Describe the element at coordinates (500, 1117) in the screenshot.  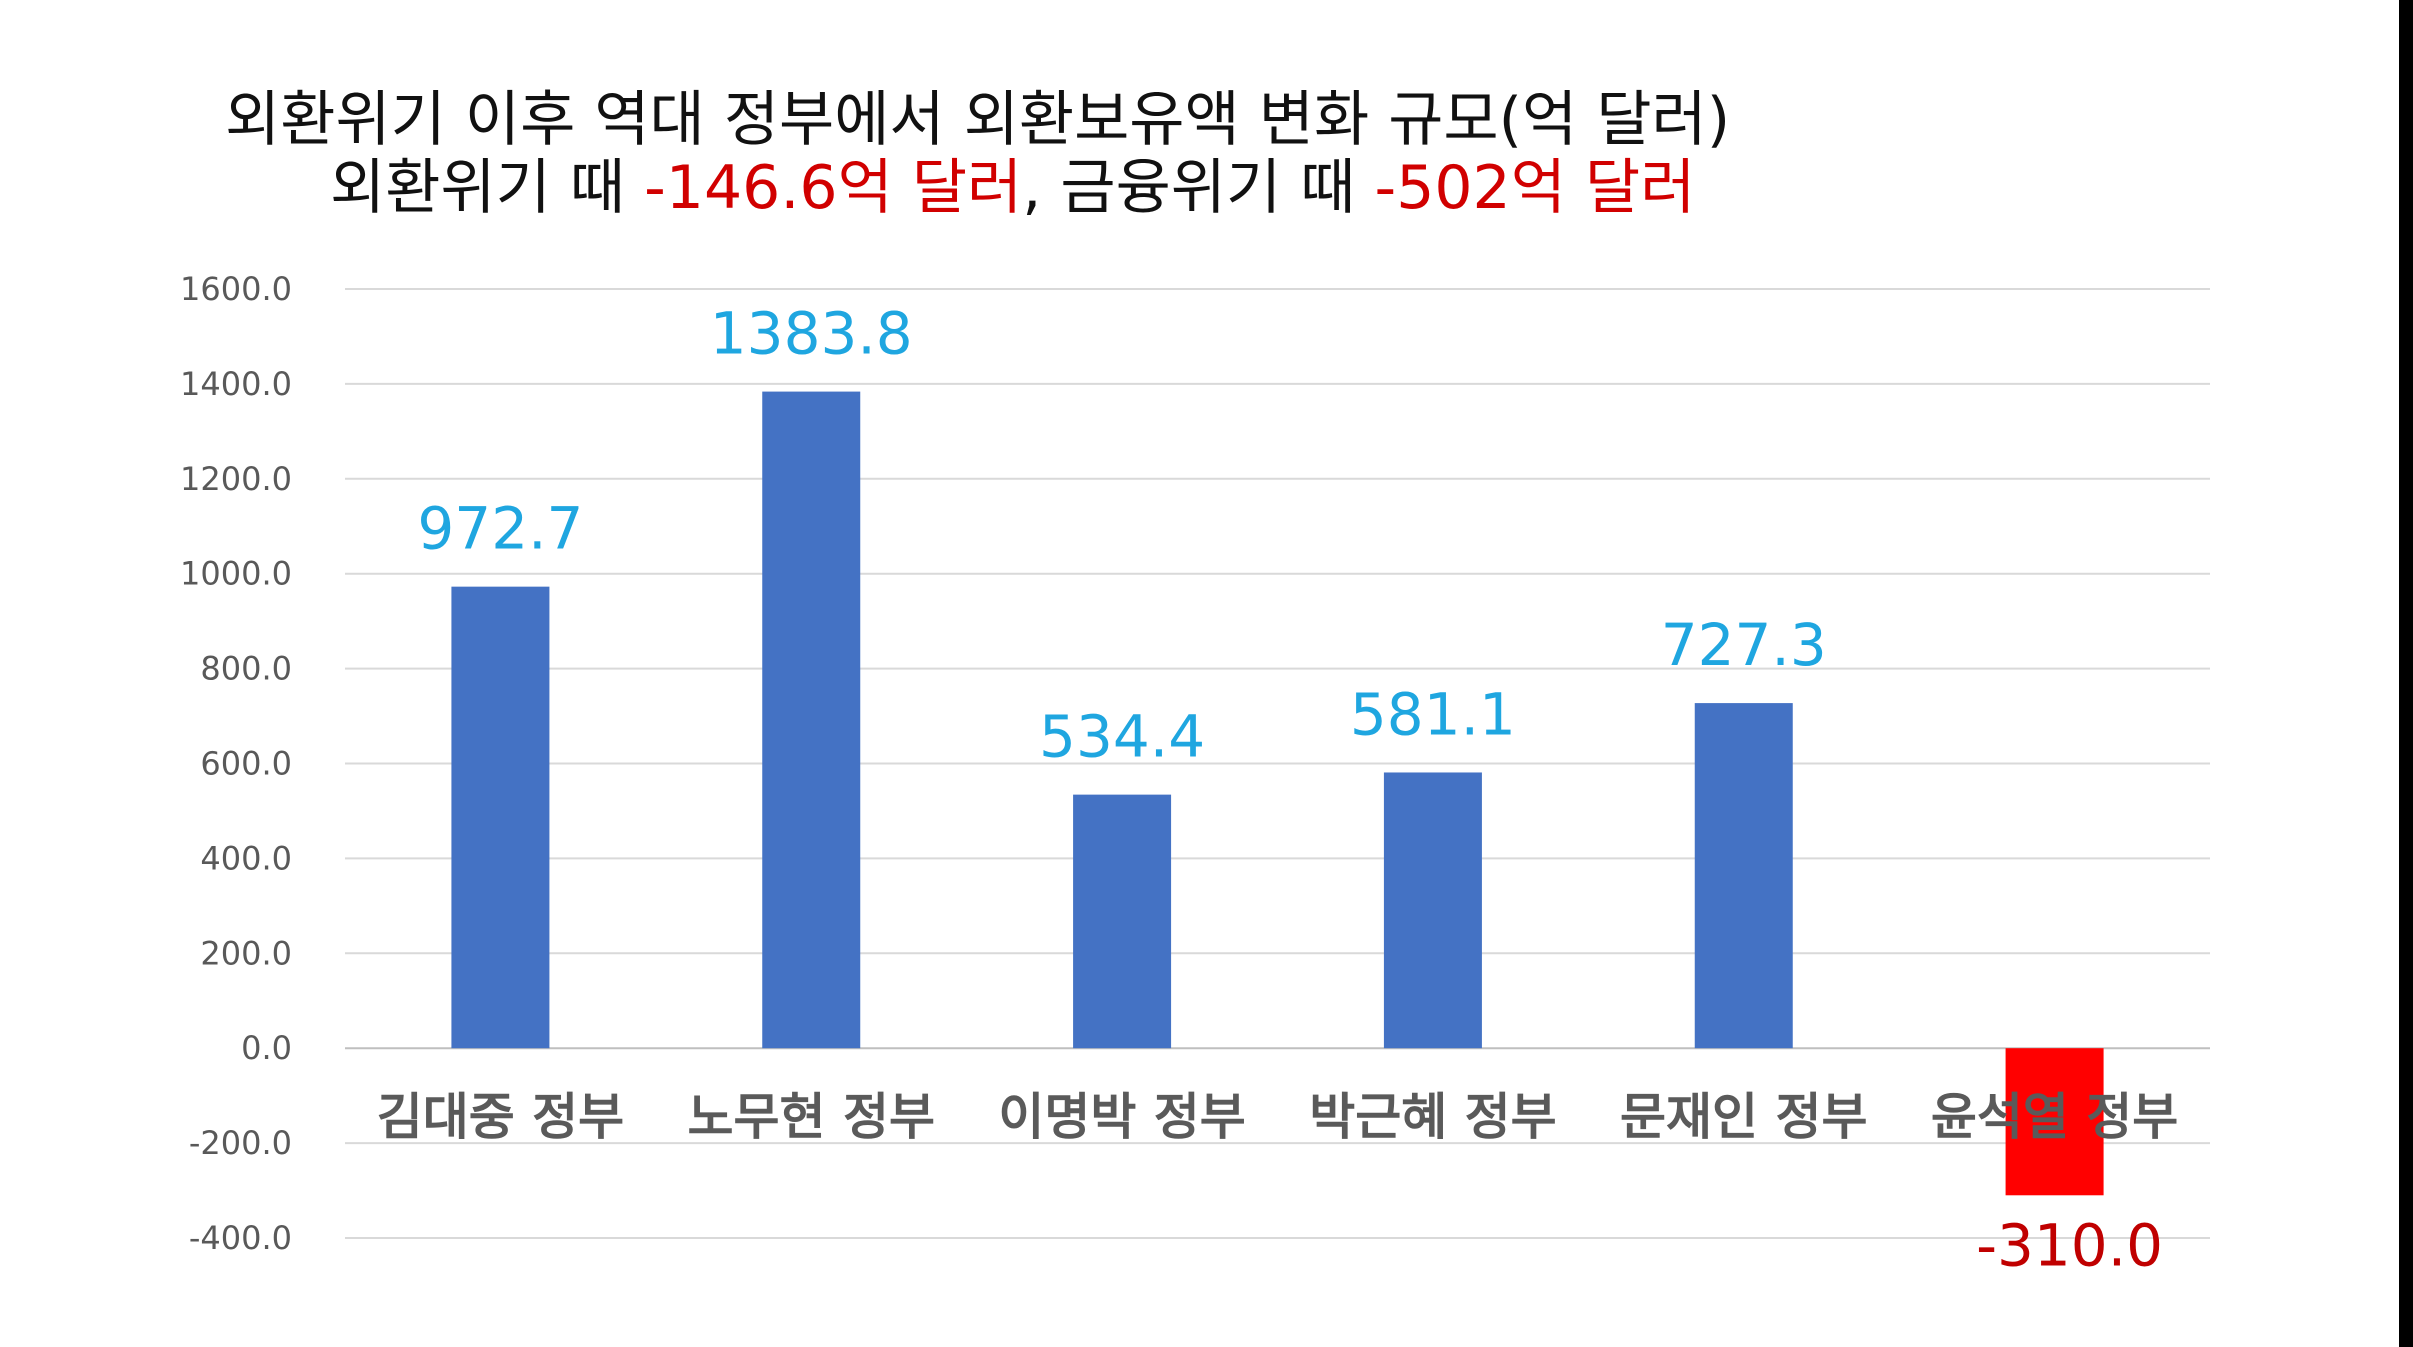
I see `category-label: 김대중 정부` at that location.